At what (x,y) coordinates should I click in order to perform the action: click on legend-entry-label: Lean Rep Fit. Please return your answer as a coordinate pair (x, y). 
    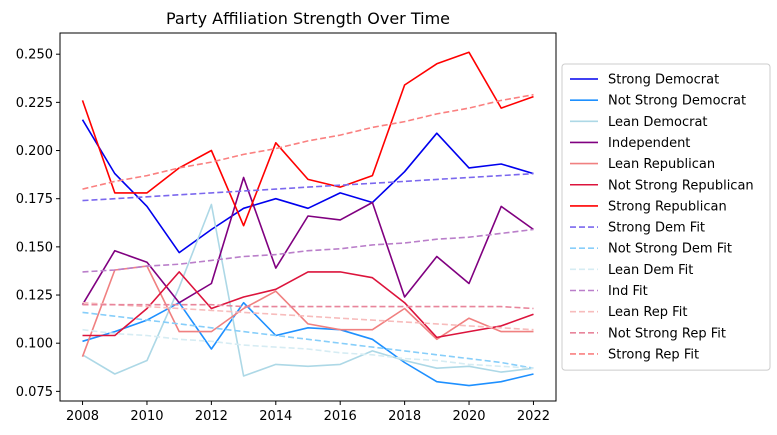
    Looking at the image, I should click on (647, 312).